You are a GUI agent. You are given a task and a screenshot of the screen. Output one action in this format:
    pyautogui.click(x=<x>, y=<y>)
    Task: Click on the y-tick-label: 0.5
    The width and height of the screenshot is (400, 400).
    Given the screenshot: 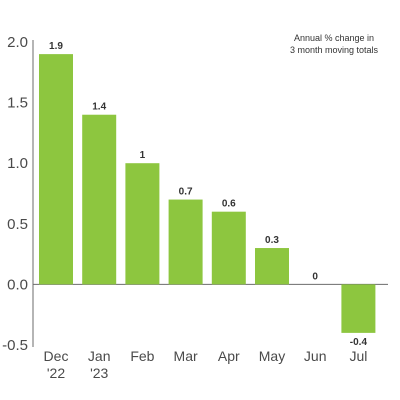 What is the action you would take?
    pyautogui.click(x=17, y=224)
    